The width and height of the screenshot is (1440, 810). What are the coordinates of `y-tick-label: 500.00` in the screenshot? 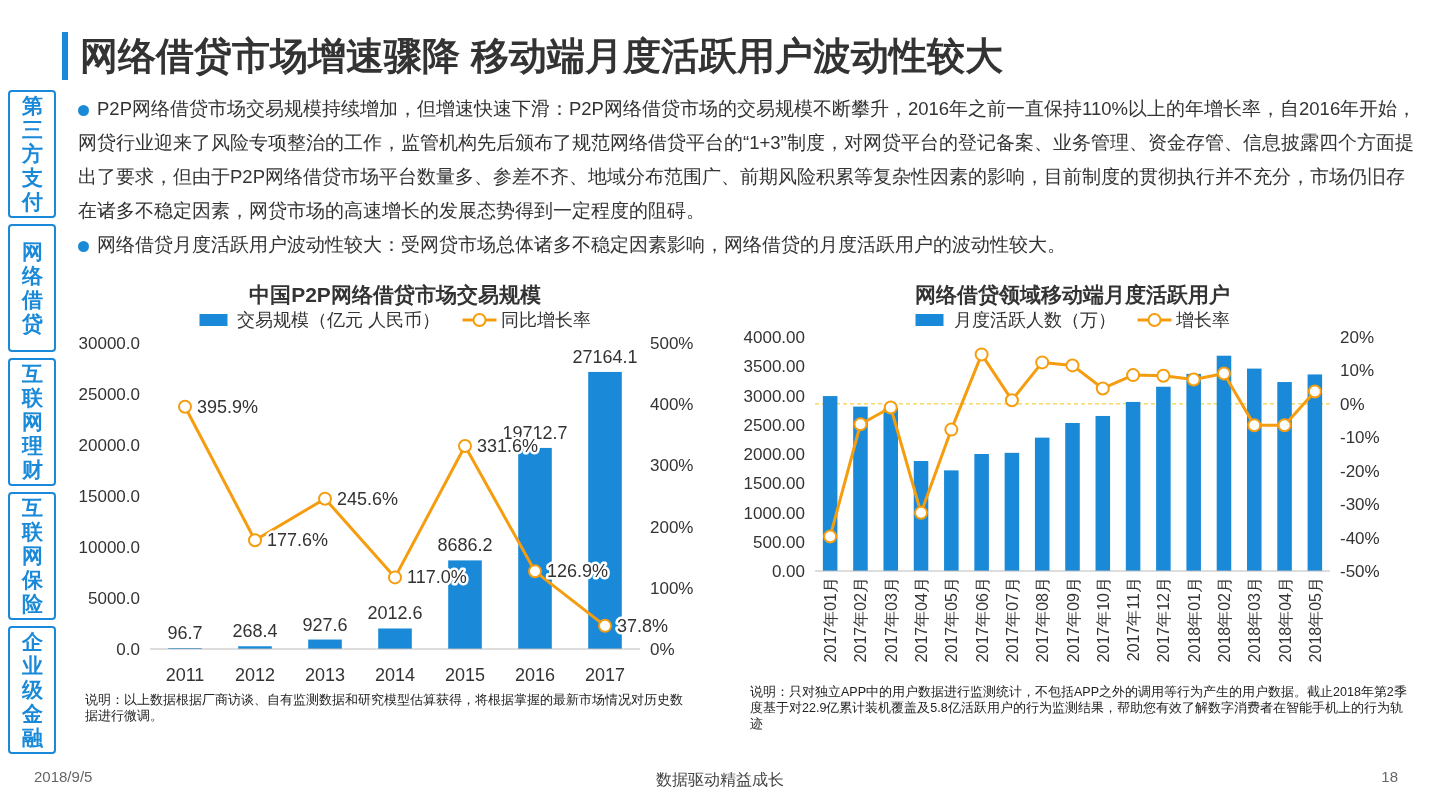 It's located at (779, 542).